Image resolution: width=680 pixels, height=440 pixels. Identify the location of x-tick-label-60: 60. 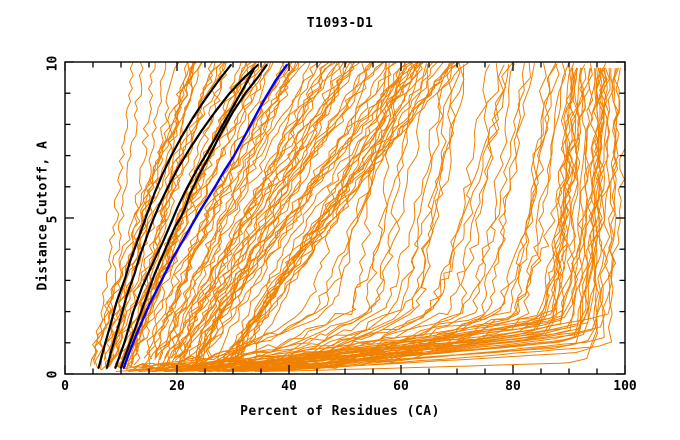
(401, 386).